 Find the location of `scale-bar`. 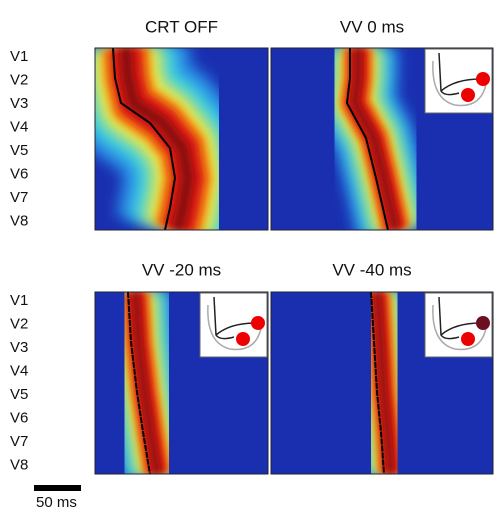

scale-bar is located at coordinates (57, 488).